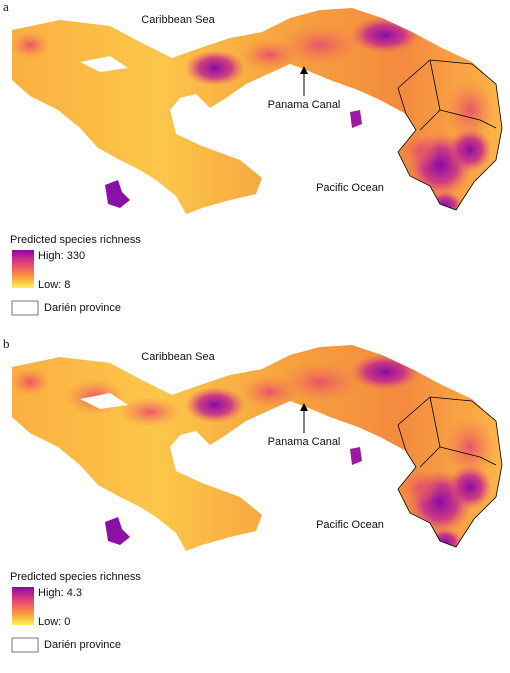  I want to click on legend-low: Low: 8, so click(54, 285).